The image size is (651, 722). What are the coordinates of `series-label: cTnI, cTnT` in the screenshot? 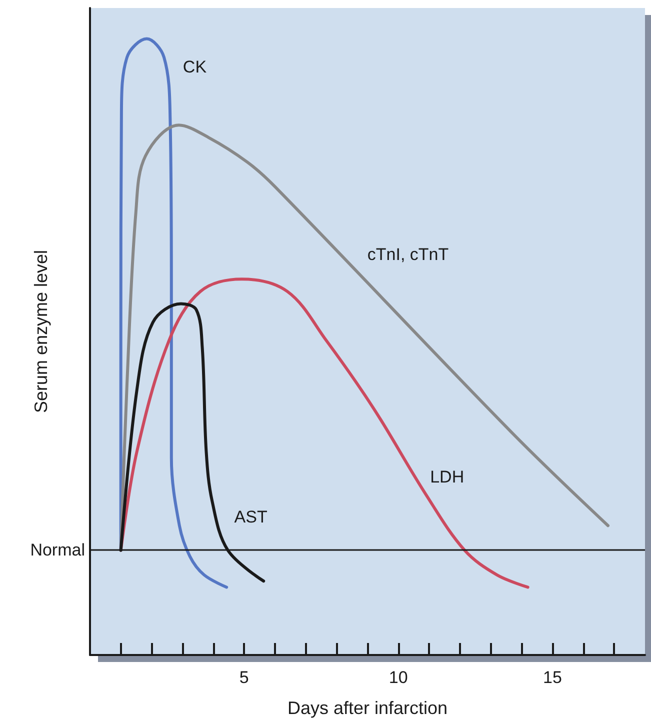 It's located at (408, 254).